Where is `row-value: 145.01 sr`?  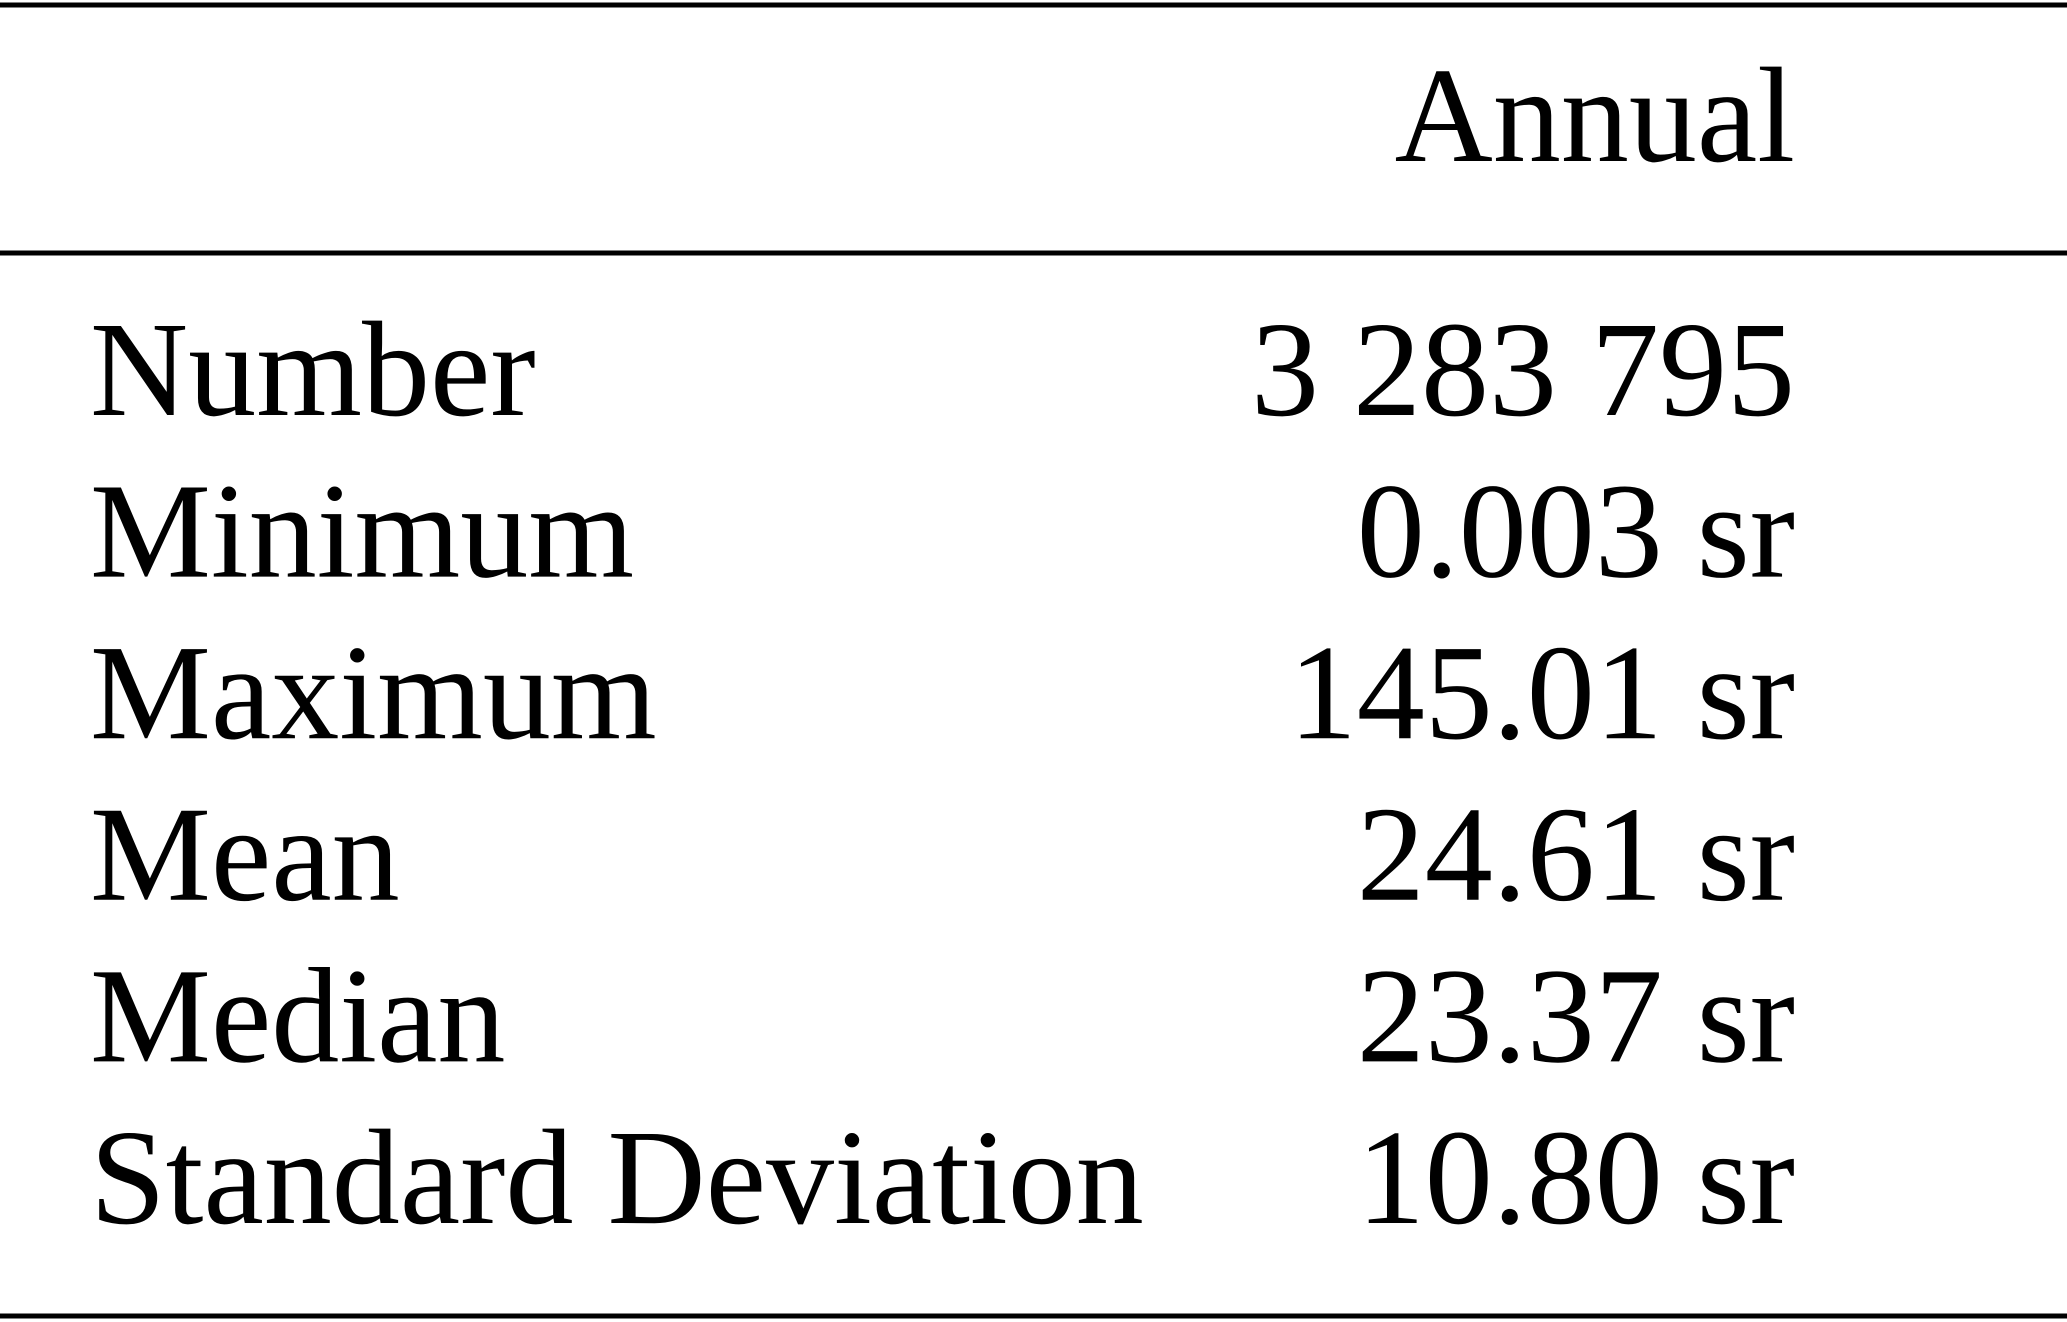 row-value: 145.01 sr is located at coordinates (1542, 693).